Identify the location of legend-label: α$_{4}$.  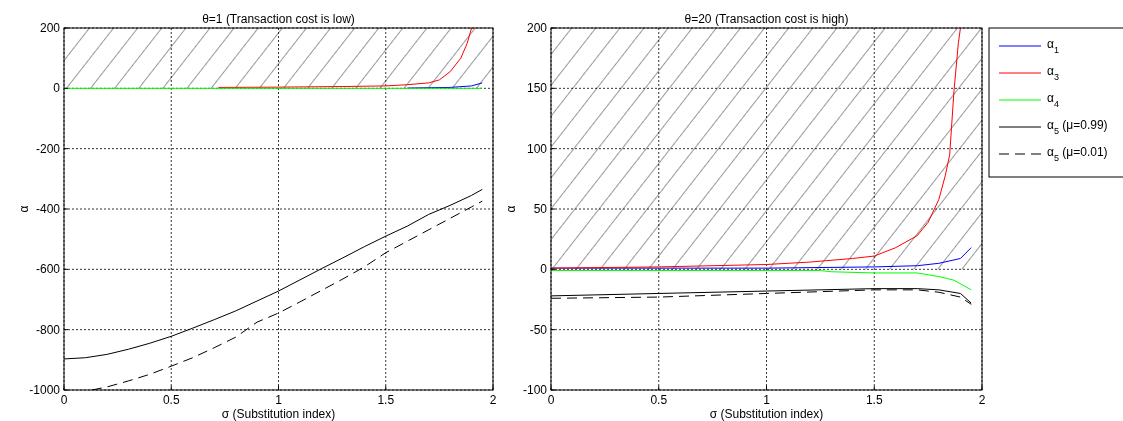
(1053, 100).